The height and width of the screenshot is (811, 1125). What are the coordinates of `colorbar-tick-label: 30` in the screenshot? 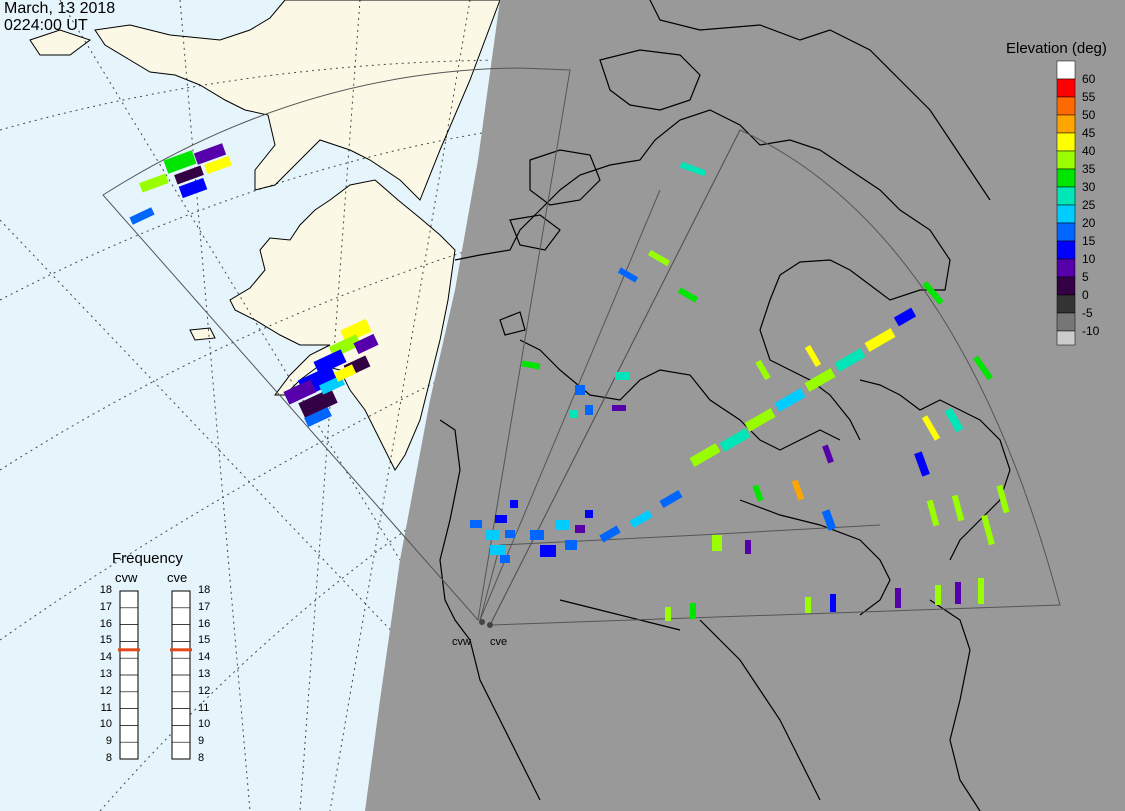 It's located at (1089, 187).